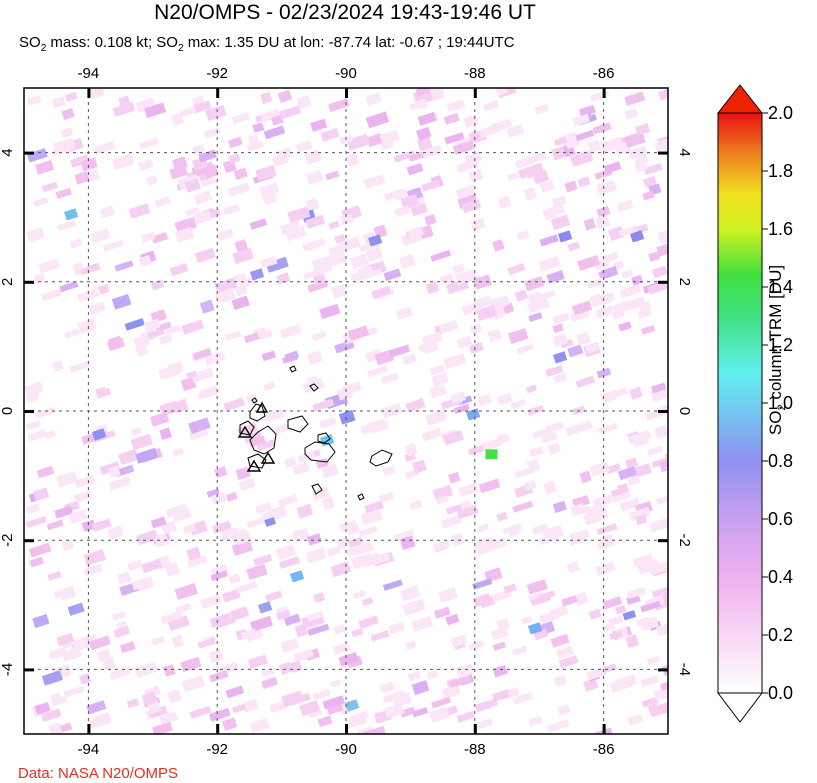  I want to click on lat-label-right: 4, so click(684, 152).